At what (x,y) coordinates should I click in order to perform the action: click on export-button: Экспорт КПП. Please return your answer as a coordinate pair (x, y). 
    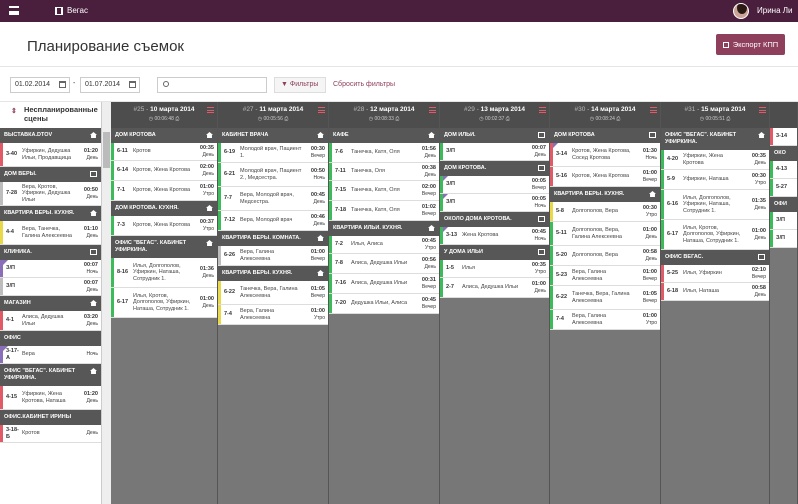
    Looking at the image, I should click on (750, 44).